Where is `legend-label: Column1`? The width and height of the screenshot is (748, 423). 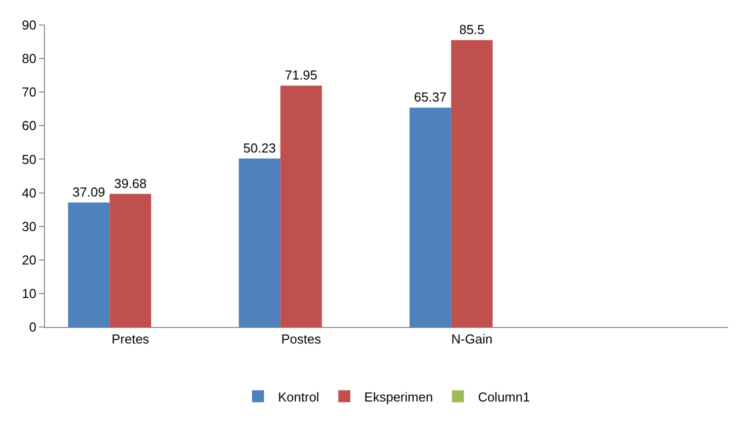
legend-label: Column1 is located at coordinates (504, 396).